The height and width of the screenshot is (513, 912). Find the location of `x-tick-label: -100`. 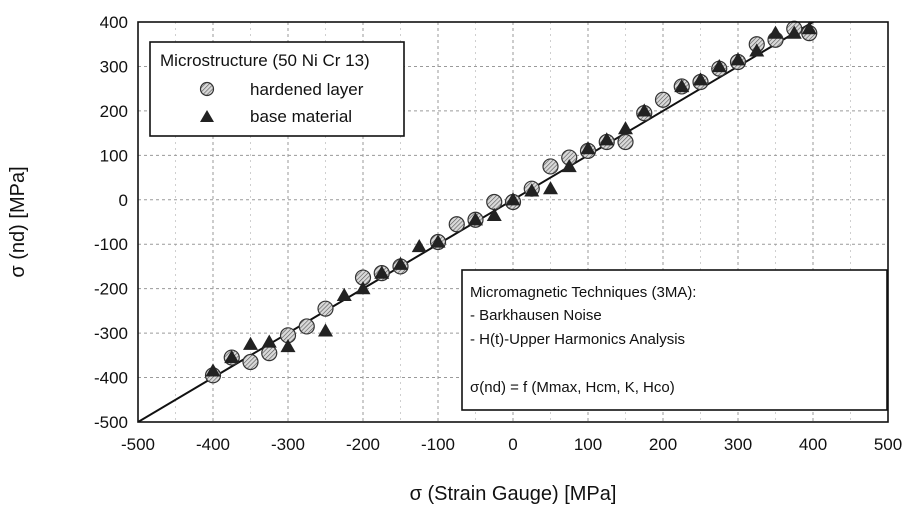

x-tick-label: -100 is located at coordinates (438, 444).